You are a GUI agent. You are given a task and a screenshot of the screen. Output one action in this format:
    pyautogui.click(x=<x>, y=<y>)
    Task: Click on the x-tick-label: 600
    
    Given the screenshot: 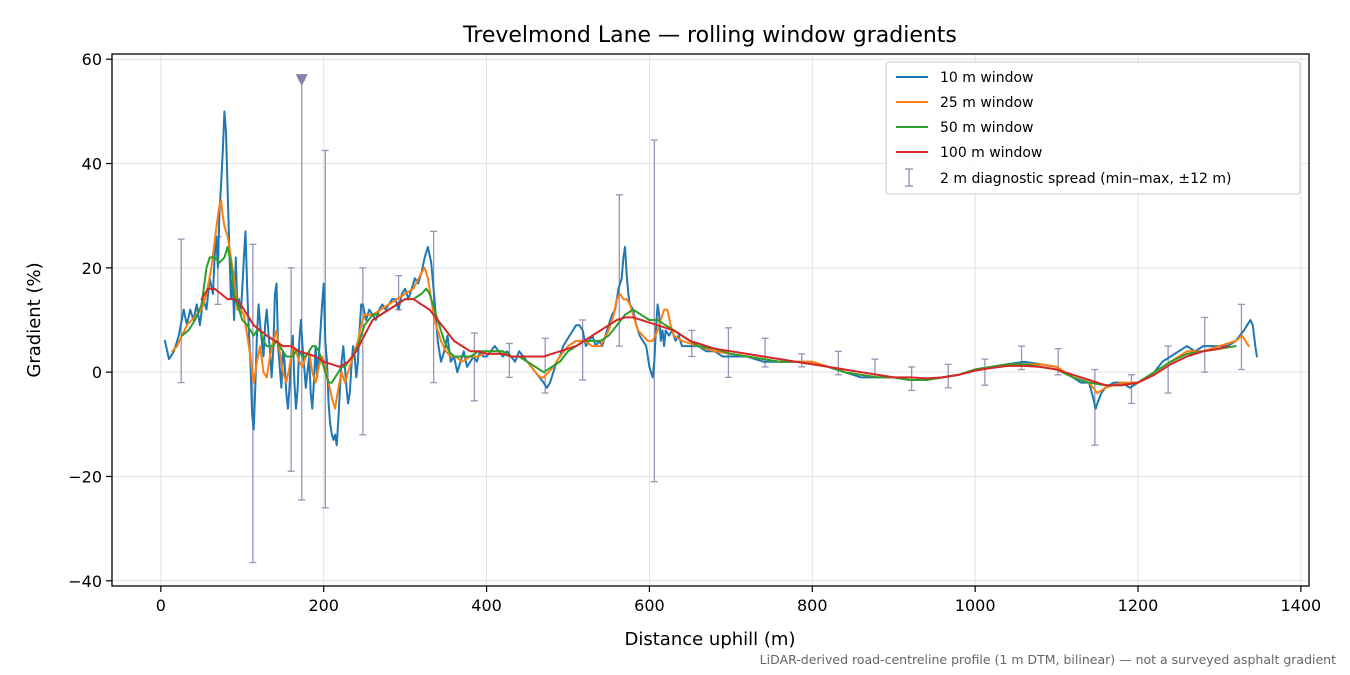 What is the action you would take?
    pyautogui.click(x=649, y=605)
    